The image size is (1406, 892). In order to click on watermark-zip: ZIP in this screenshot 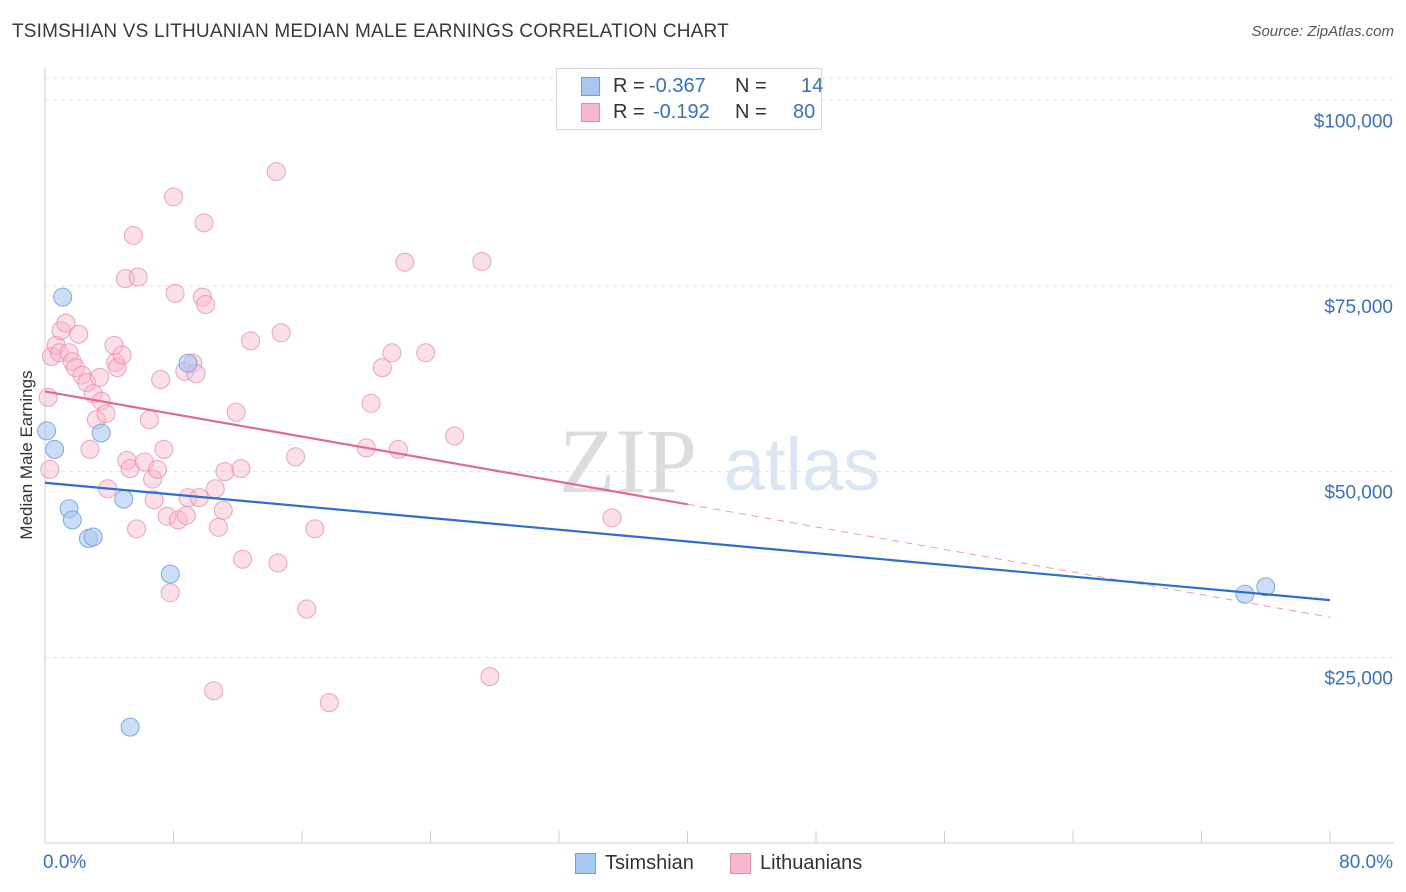, I will do `click(628, 461)`.